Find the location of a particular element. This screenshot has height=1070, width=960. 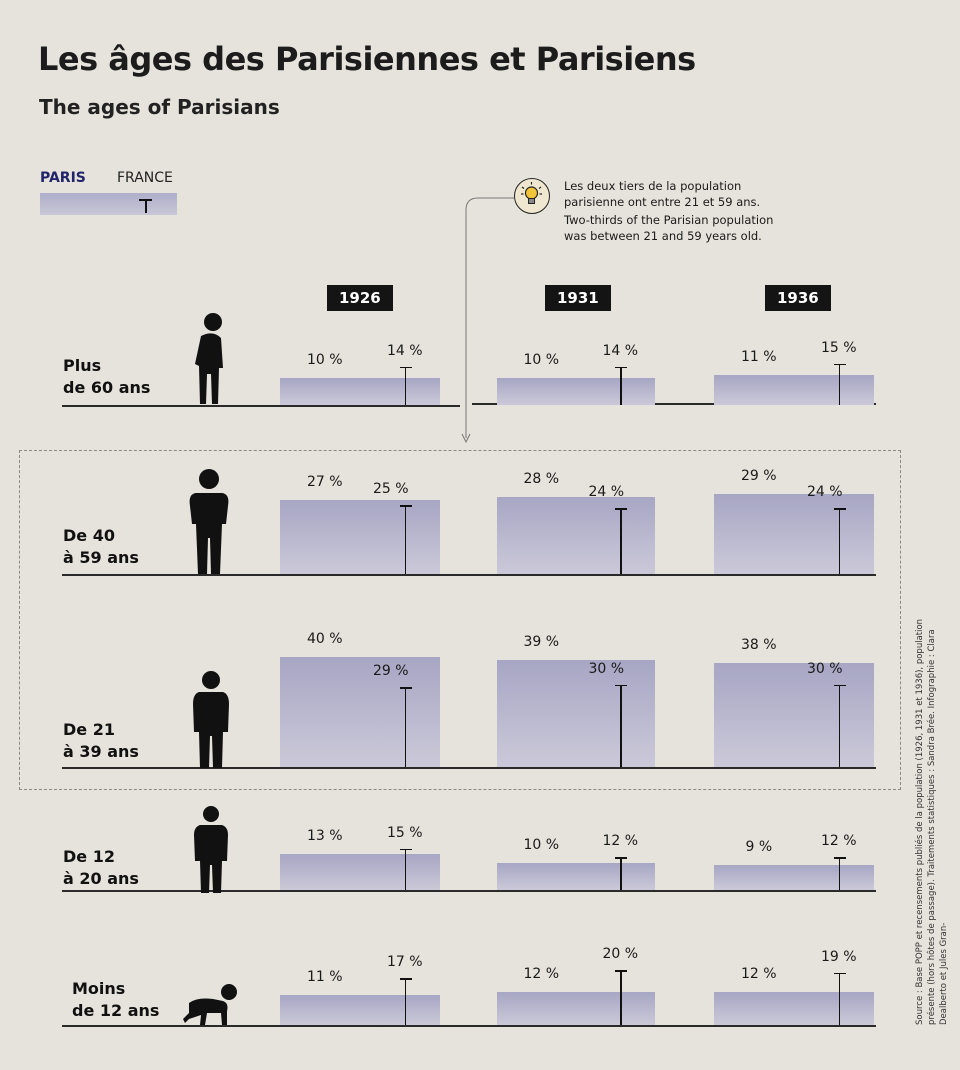

year-badge-1936: 1936 is located at coordinates (798, 298).